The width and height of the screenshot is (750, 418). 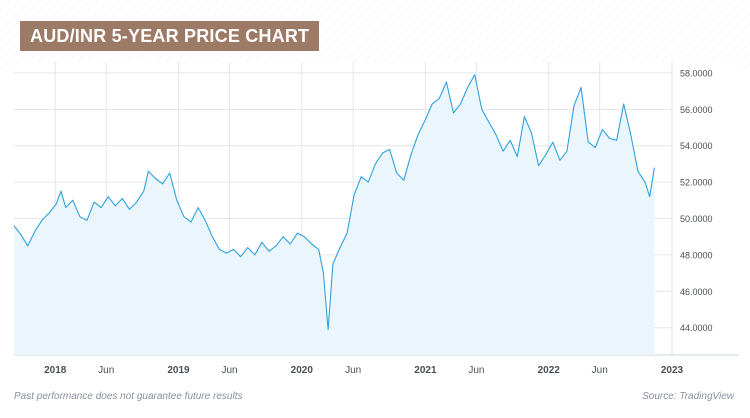 What do you see at coordinates (696, 219) in the screenshot?
I see `y-tick-label: 50.0000` at bounding box center [696, 219].